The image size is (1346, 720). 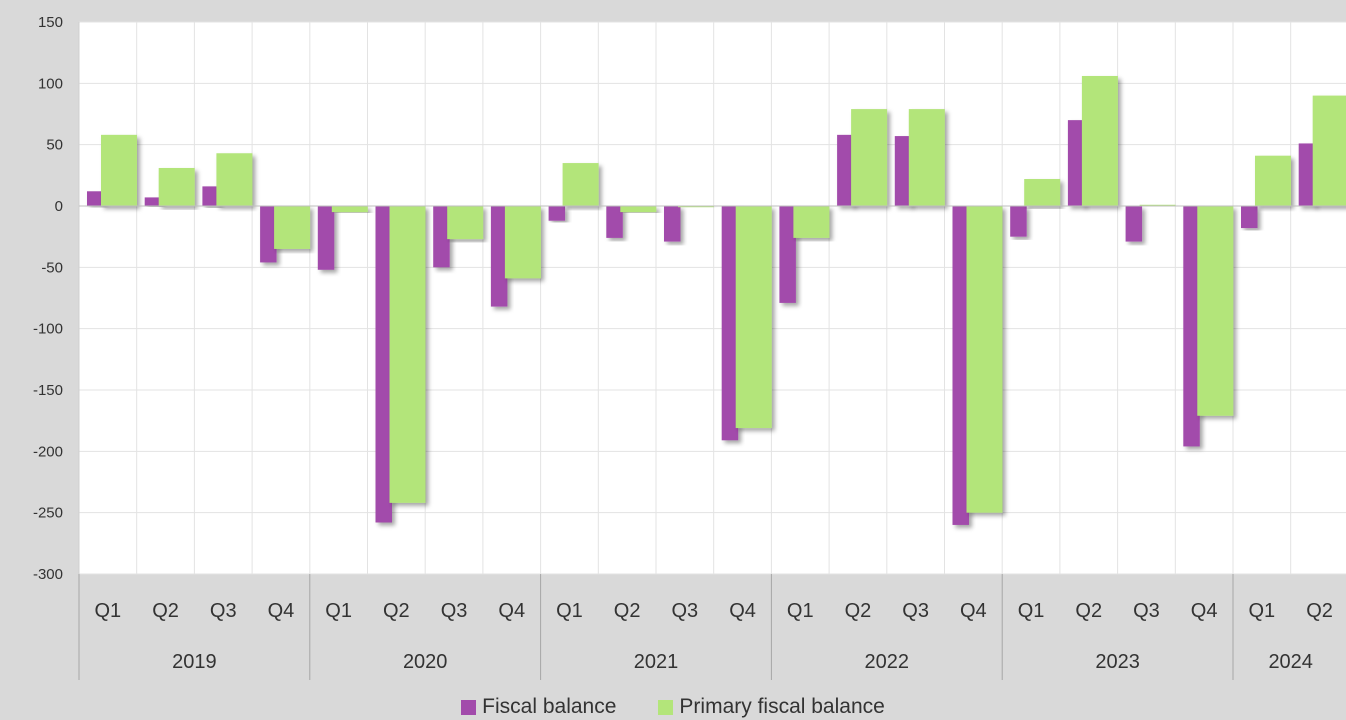 What do you see at coordinates (50, 22) in the screenshot?
I see `y-tick-label: 150` at bounding box center [50, 22].